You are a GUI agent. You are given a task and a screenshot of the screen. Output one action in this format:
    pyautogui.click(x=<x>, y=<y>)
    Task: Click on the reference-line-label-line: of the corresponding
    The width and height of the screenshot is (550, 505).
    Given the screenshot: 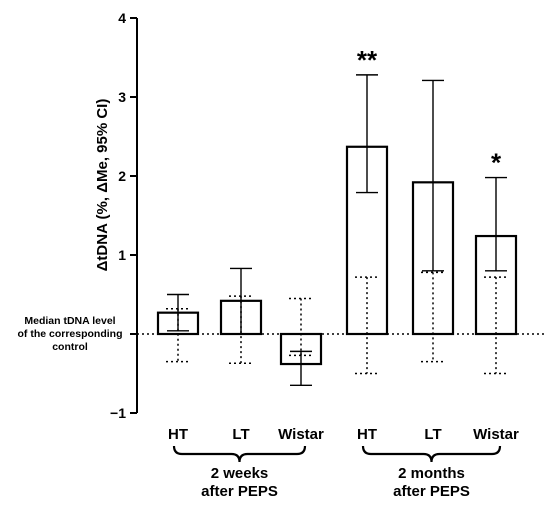 What is the action you would take?
    pyautogui.click(x=70, y=334)
    